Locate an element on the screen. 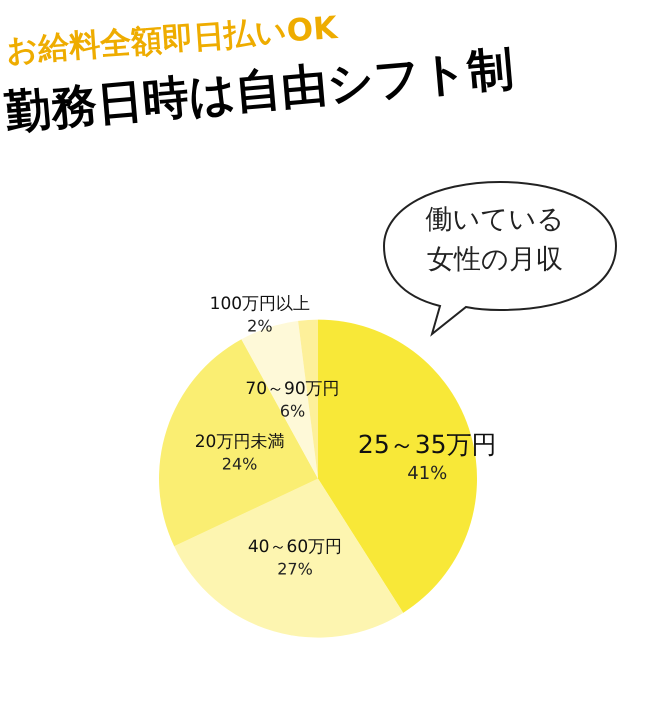 This screenshot has height=709, width=649. slice-label: 40～60万円 is located at coordinates (295, 546).